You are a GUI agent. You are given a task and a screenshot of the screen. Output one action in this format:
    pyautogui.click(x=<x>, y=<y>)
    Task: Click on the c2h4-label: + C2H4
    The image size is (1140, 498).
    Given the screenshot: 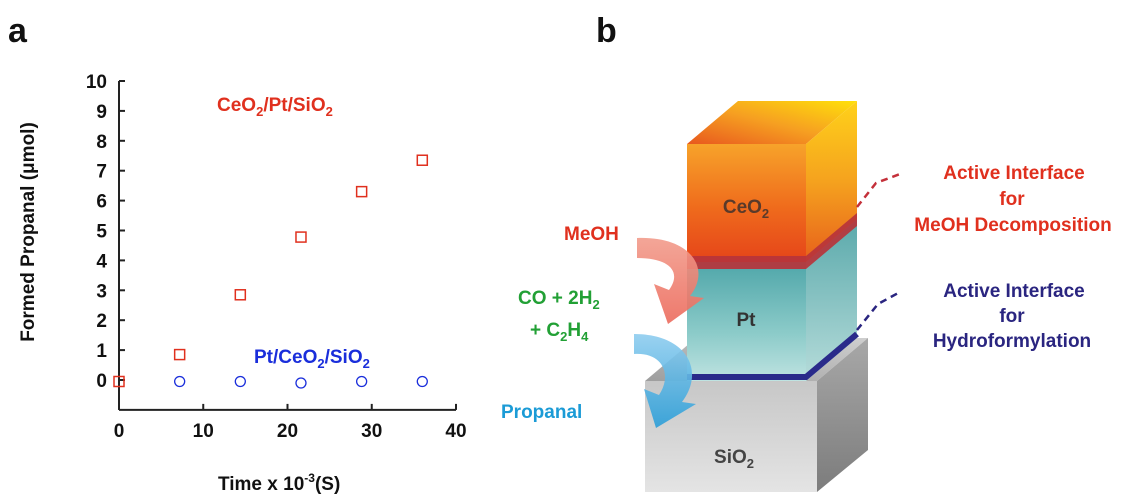 What is the action you would take?
    pyautogui.click(x=559, y=332)
    